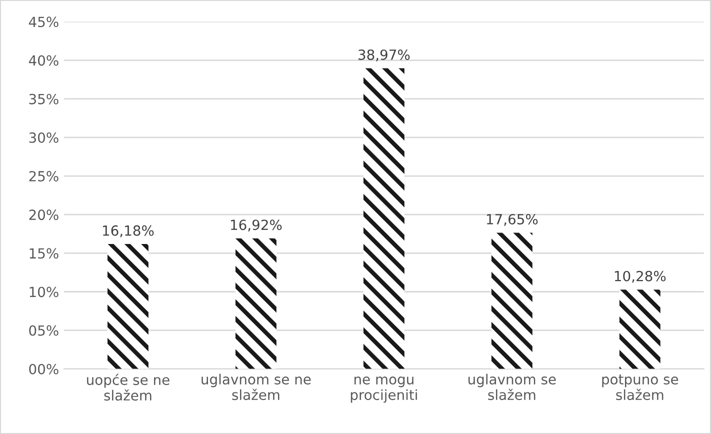  What do you see at coordinates (640, 276) in the screenshot?
I see `data-label: 10,28%` at bounding box center [640, 276].